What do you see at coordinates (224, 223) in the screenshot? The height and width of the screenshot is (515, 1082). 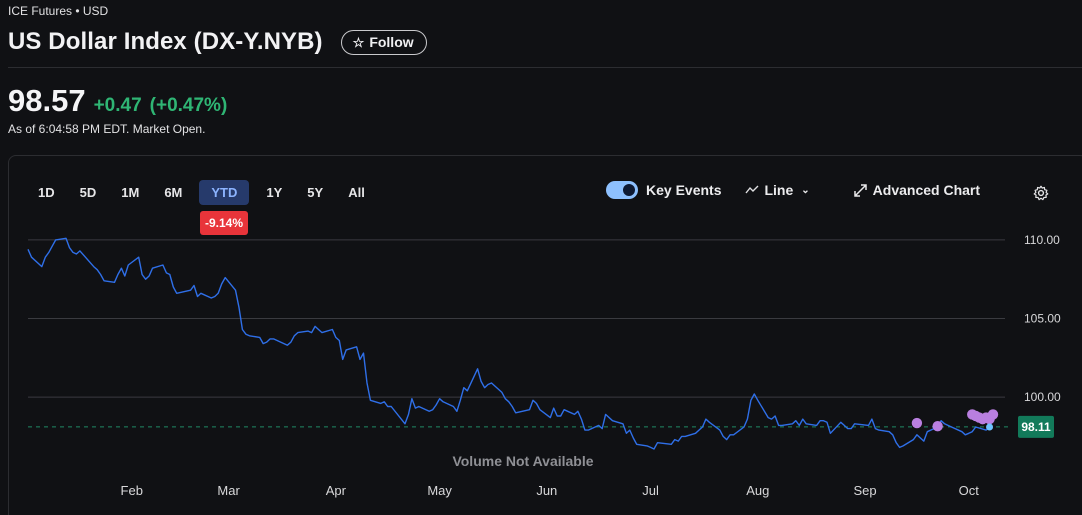 I see `range-change-badge: -9.14%` at bounding box center [224, 223].